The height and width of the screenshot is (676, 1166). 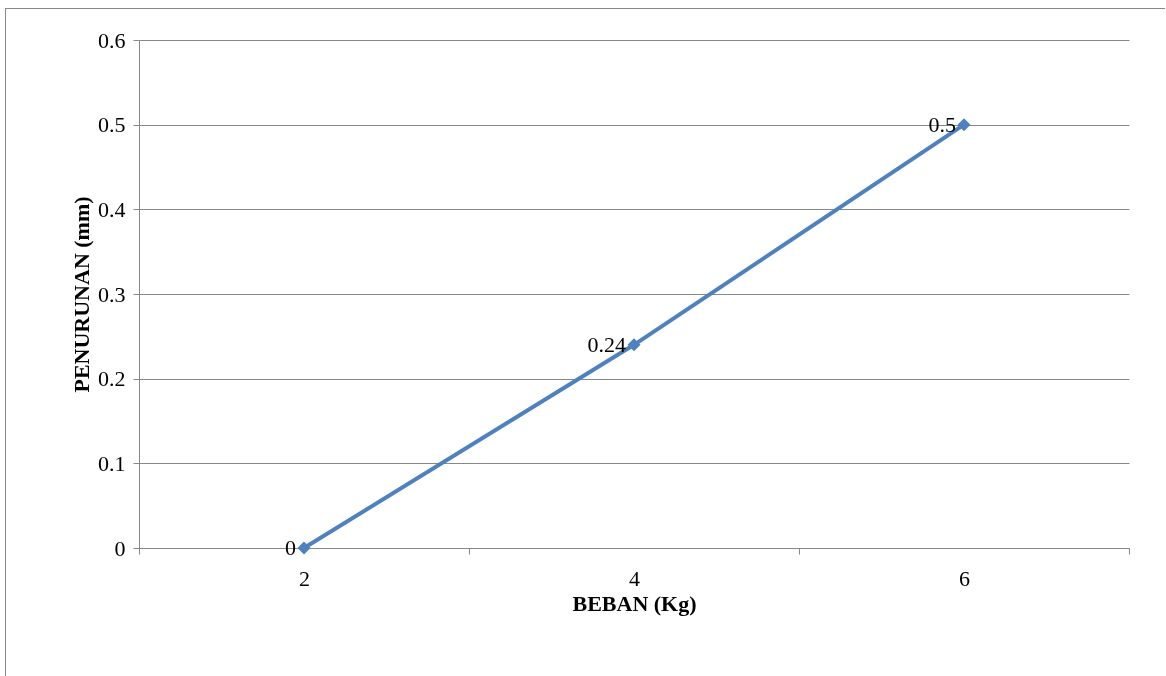 What do you see at coordinates (634, 578) in the screenshot?
I see `x-tick-label: 4` at bounding box center [634, 578].